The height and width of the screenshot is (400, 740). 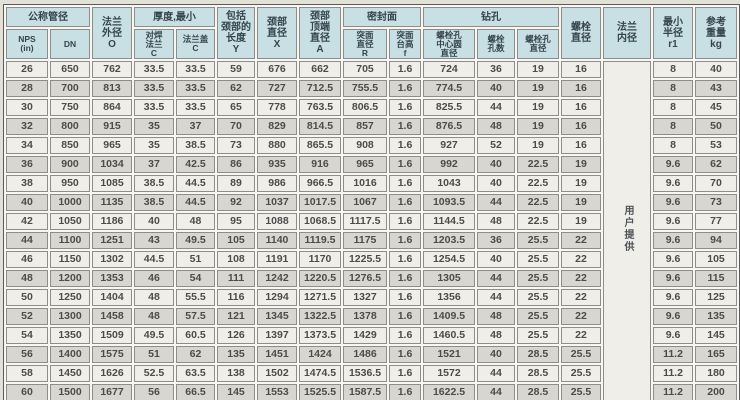 What do you see at coordinates (236, 69) in the screenshot?
I see `cell-length_y: 59` at bounding box center [236, 69].